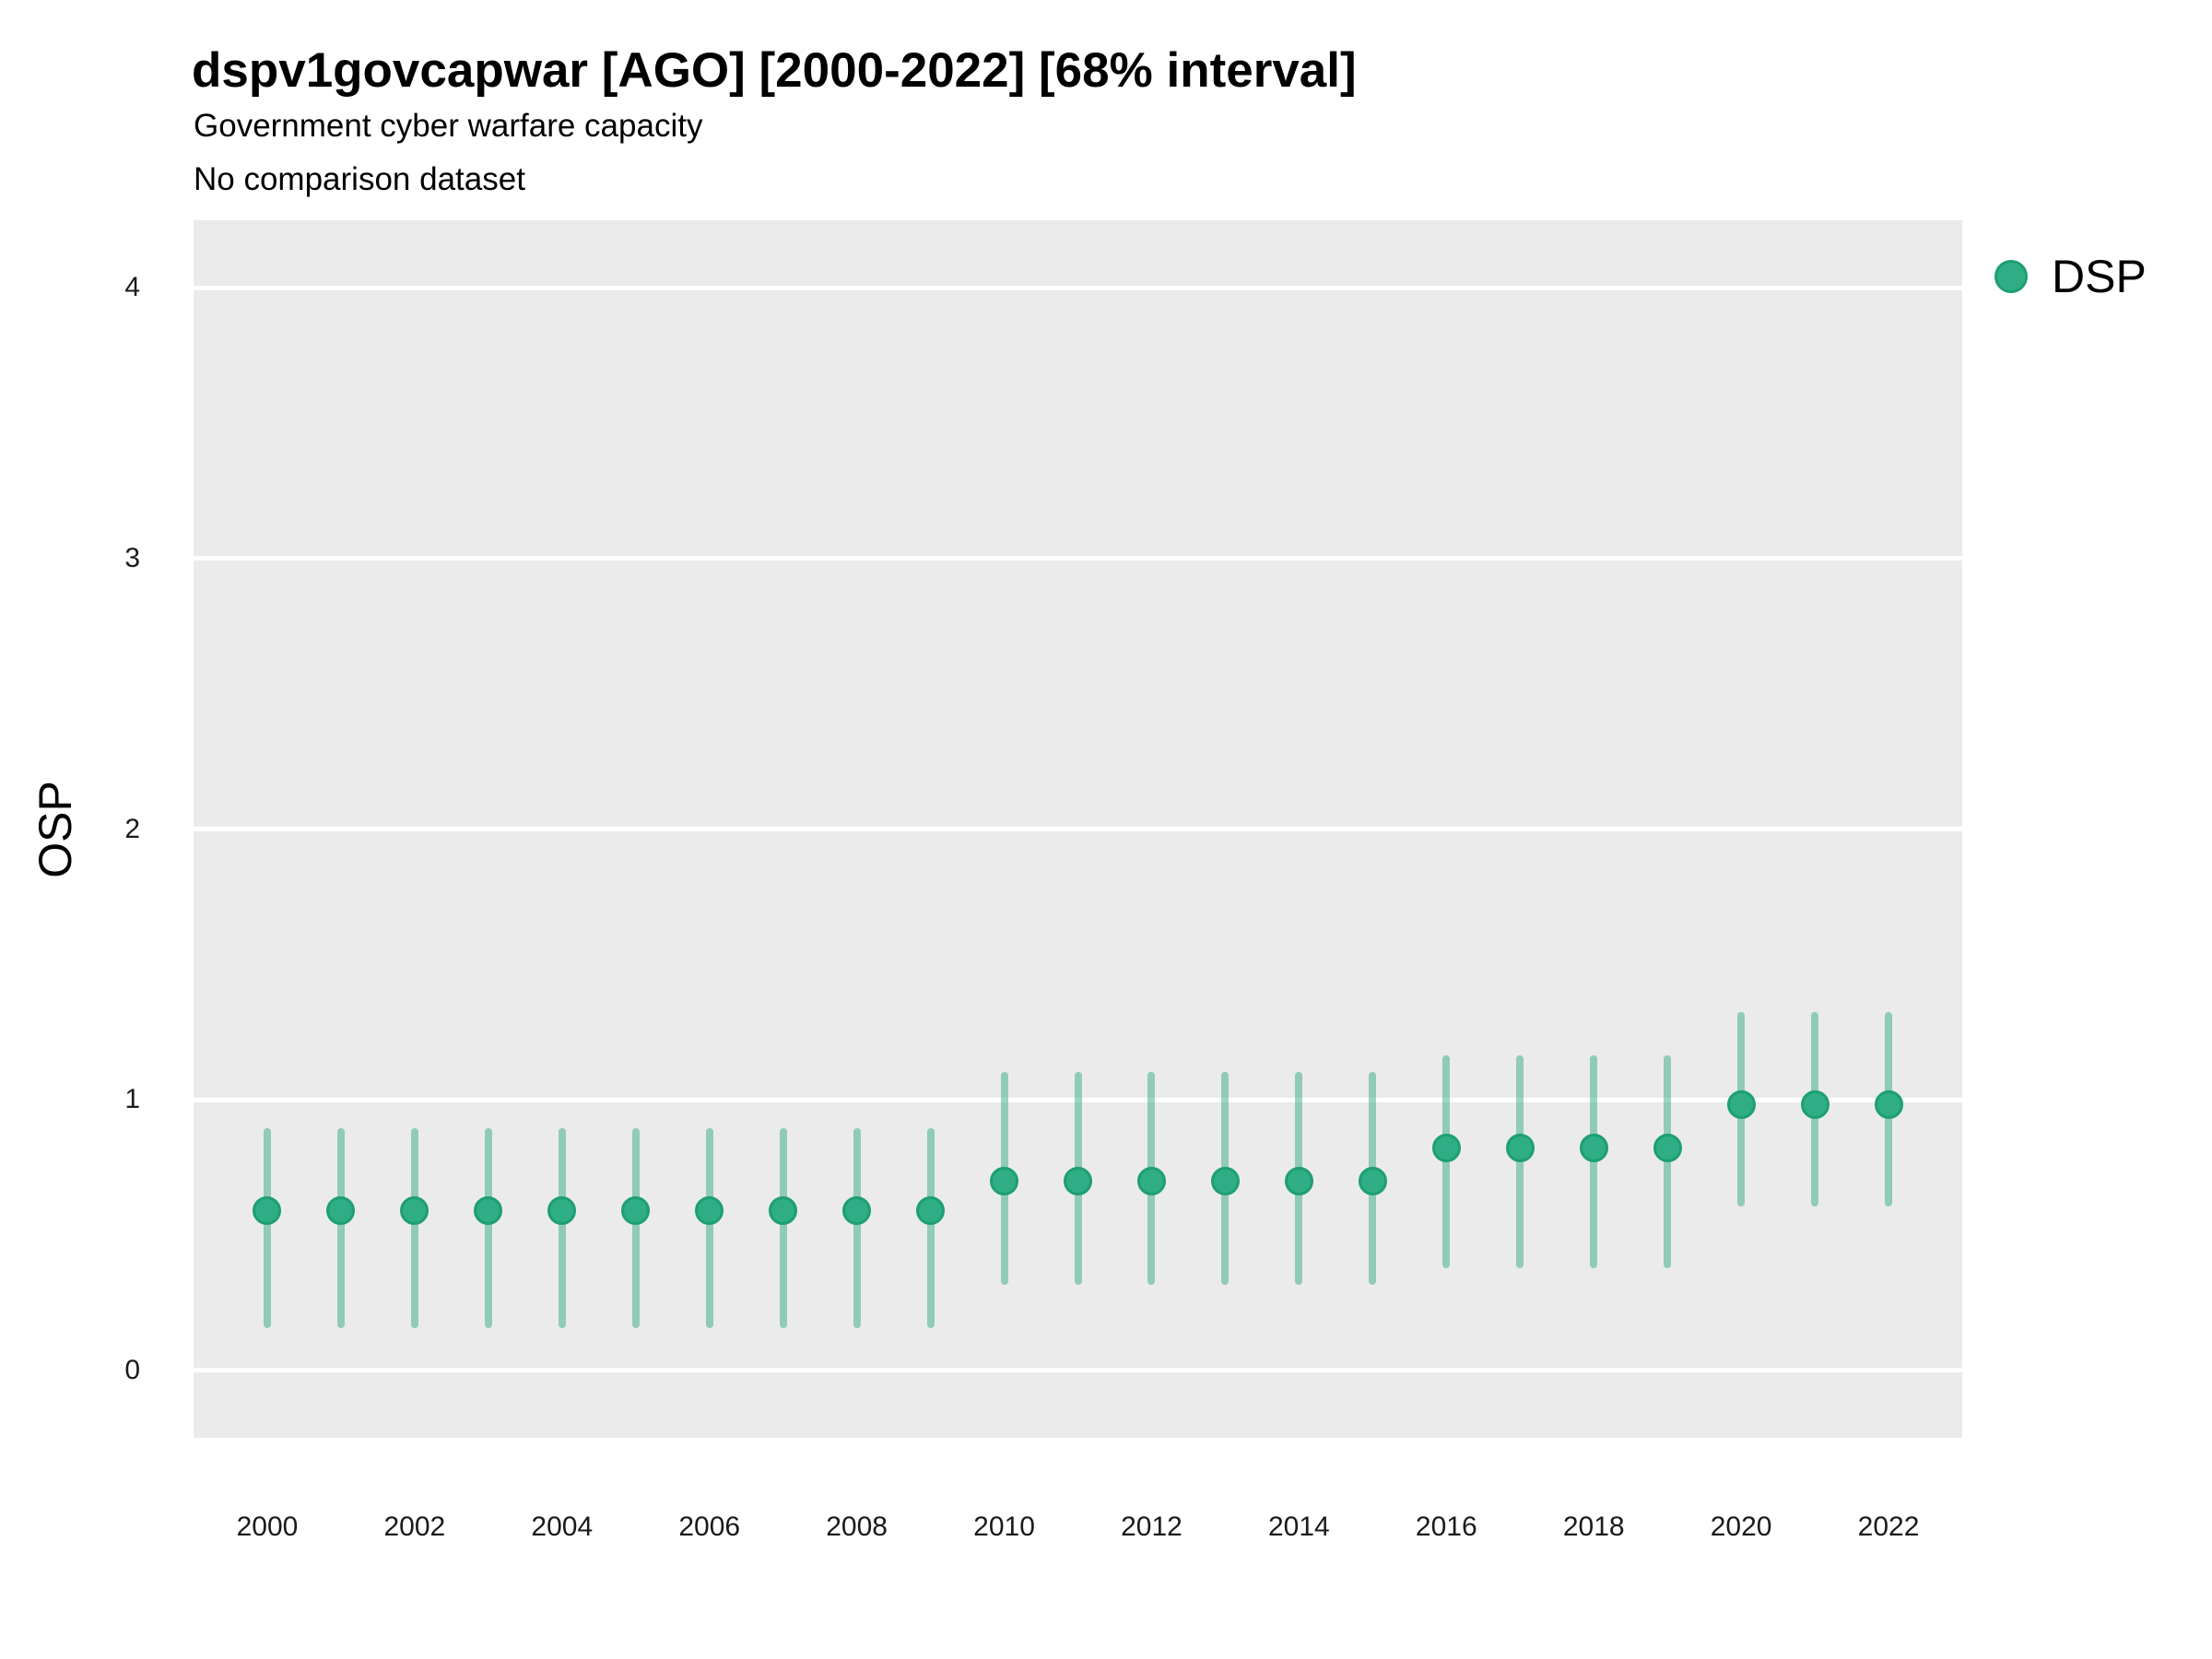 This screenshot has height=1659, width=2212. I want to click on y-tick-label: 2, so click(132, 828).